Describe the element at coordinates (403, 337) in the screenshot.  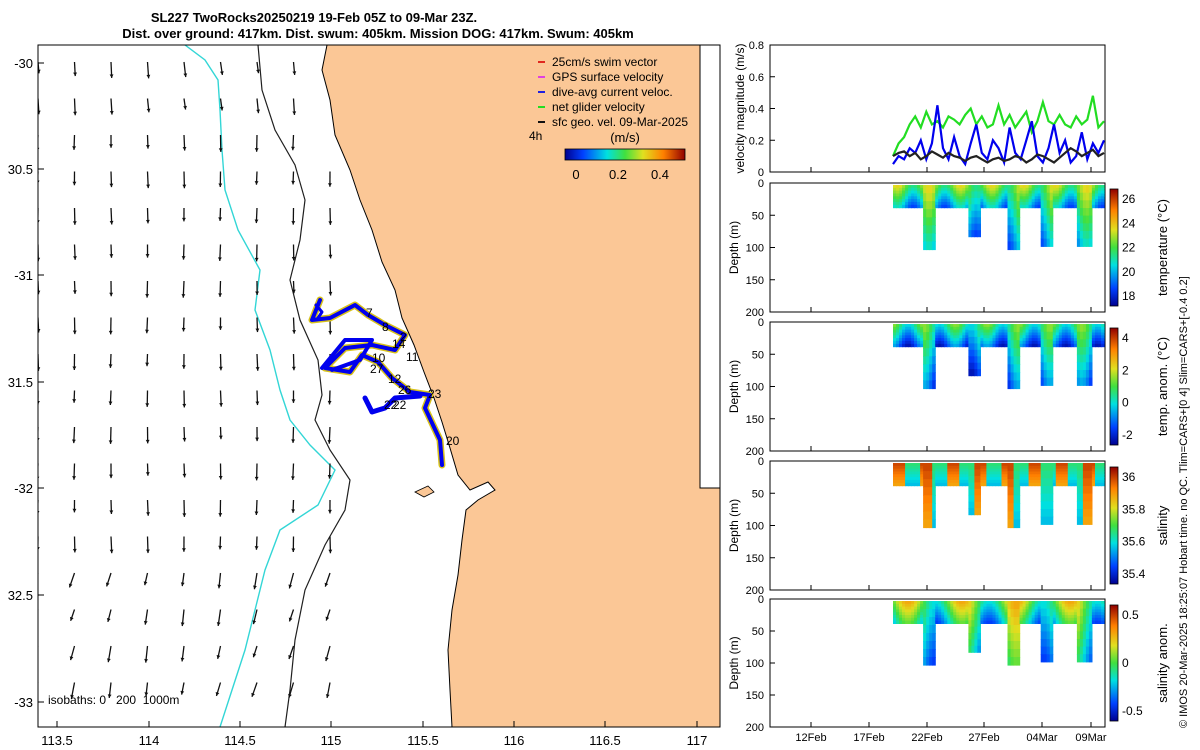
I see `track-day-label: 2` at that location.